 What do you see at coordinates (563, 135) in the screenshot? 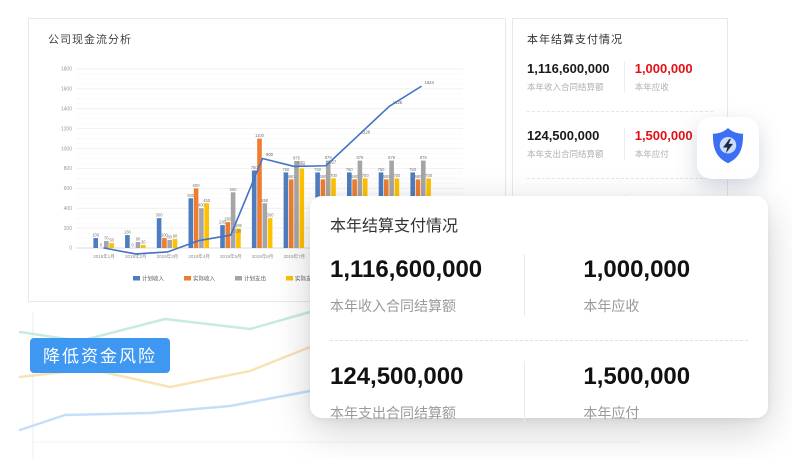
I see `expense-settlement-value: 124,500,000` at bounding box center [563, 135].